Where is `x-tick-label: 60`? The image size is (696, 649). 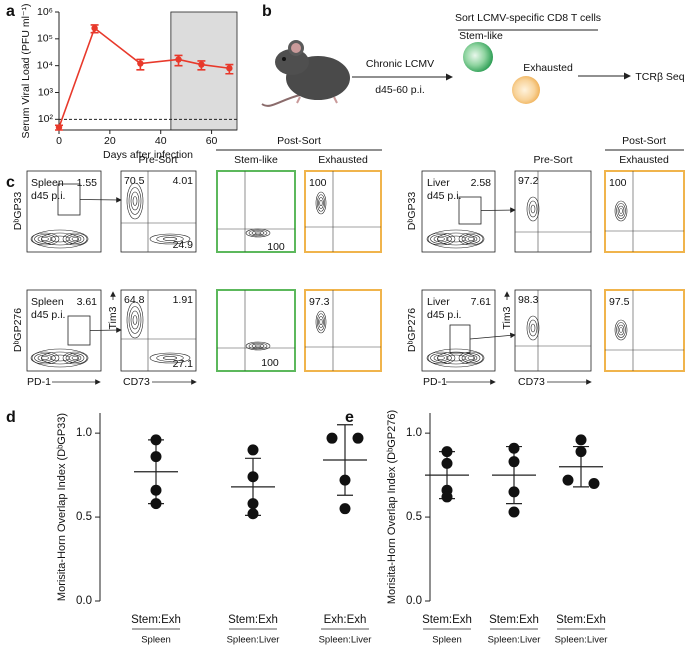 x-tick-label: 60 is located at coordinates (212, 141).